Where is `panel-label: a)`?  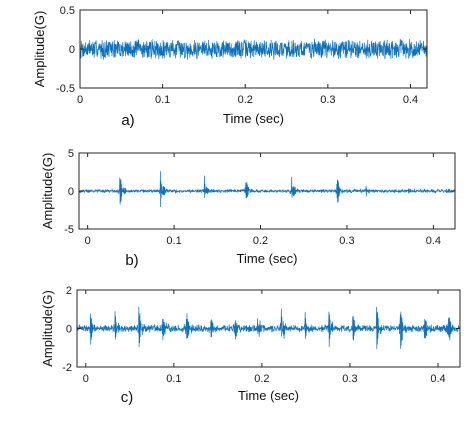 panel-label: a) is located at coordinates (127, 120).